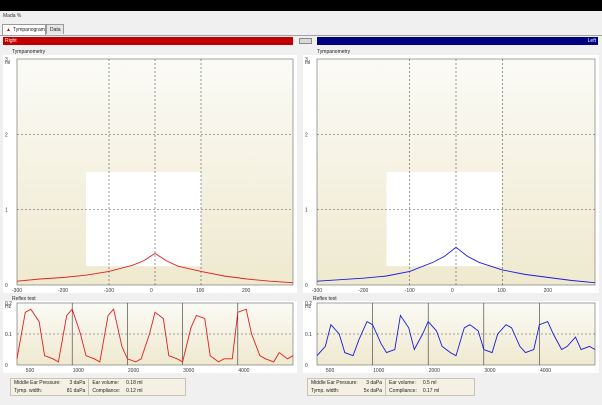 The width and height of the screenshot is (602, 405). I want to click on right-tymp-width-label: Tymp. width:, so click(28, 391).